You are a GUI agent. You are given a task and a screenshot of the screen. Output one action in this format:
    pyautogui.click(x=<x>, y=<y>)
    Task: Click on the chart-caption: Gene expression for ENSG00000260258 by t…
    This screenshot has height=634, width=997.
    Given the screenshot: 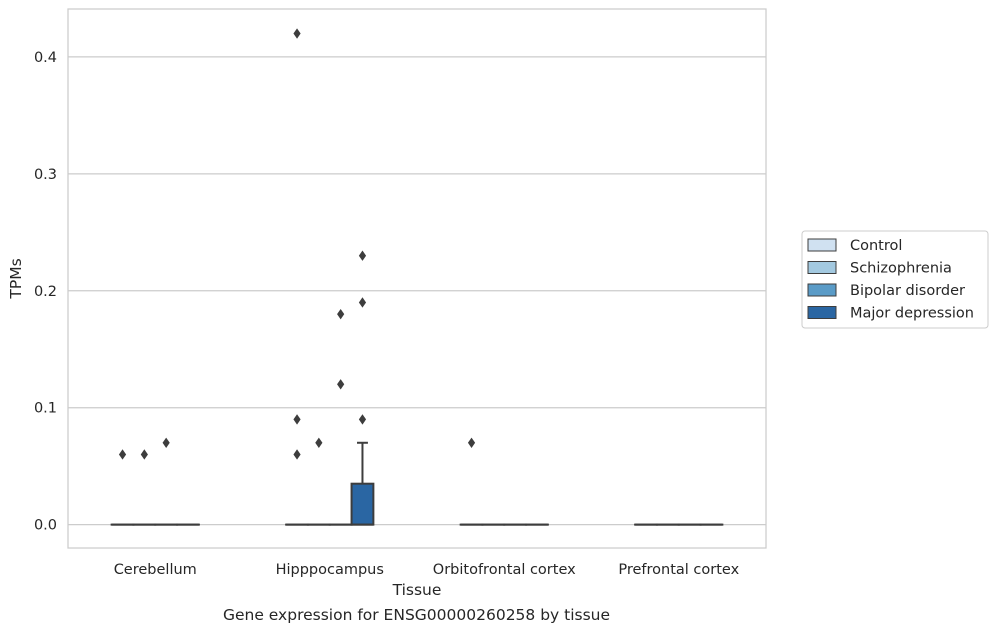 What is the action you would take?
    pyautogui.click(x=416, y=615)
    